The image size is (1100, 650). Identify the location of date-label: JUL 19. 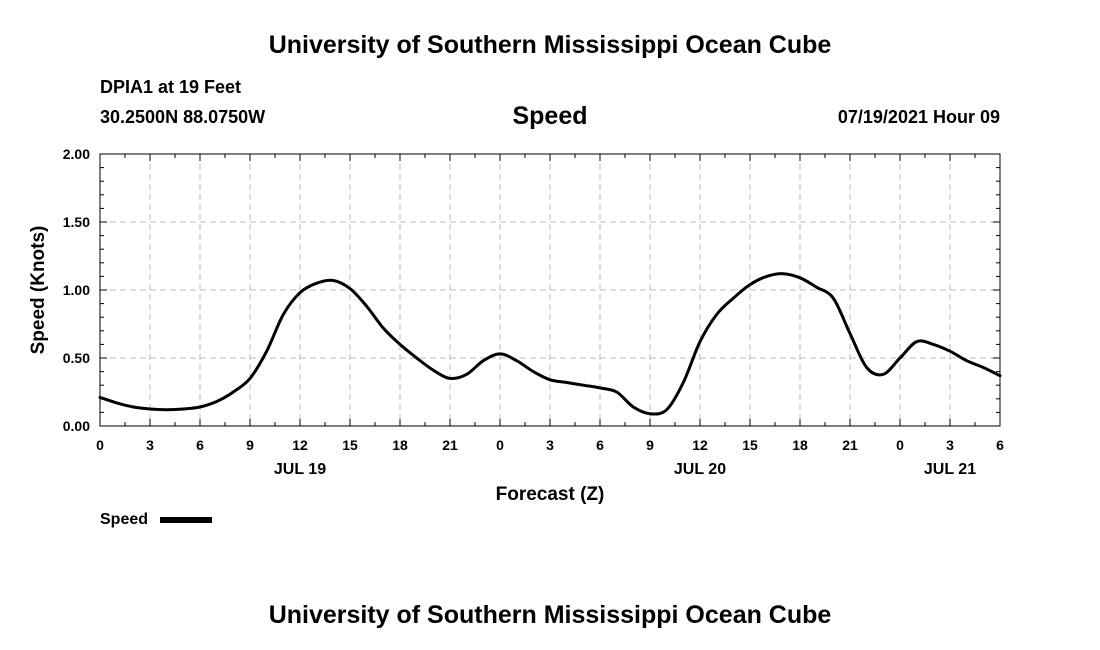
(300, 469).